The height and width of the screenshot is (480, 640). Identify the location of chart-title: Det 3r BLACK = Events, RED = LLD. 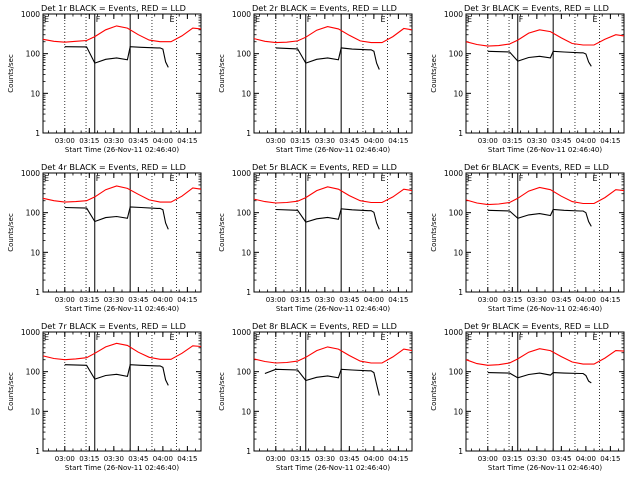
(536, 8).